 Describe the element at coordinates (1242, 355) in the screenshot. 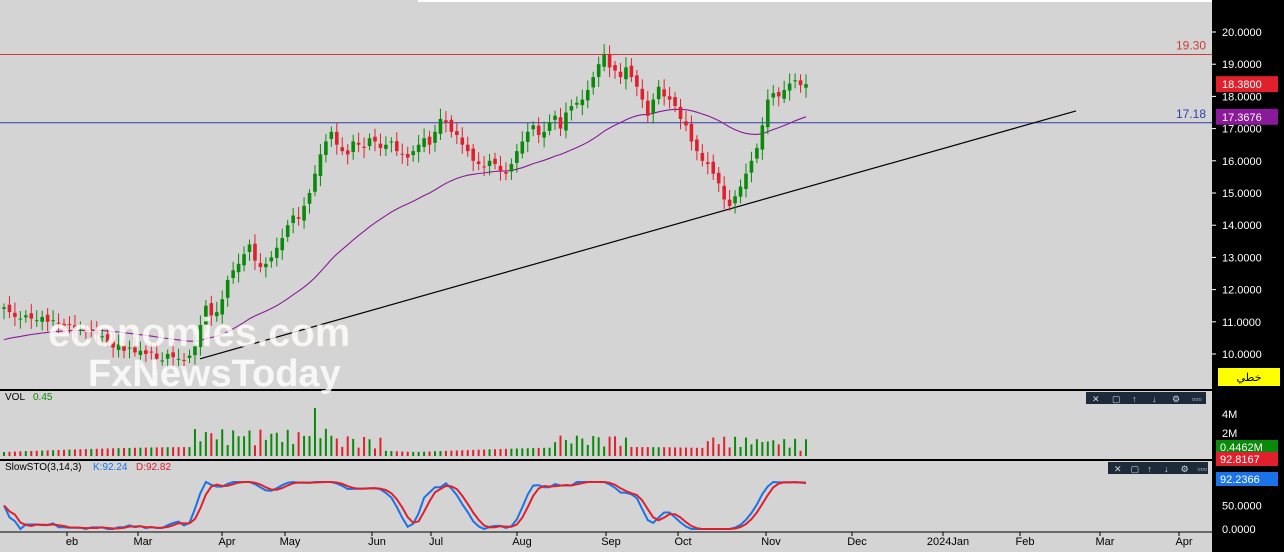

I see `price-tick-label: 10.0000` at that location.